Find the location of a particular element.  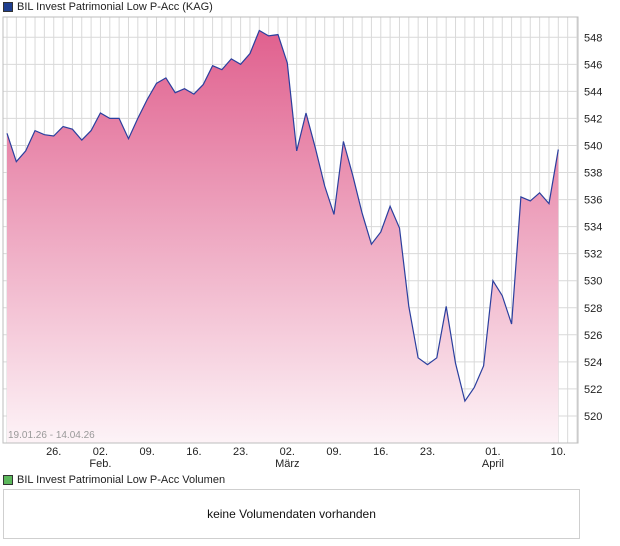

volume-legend-swatch is located at coordinates (8, 480).